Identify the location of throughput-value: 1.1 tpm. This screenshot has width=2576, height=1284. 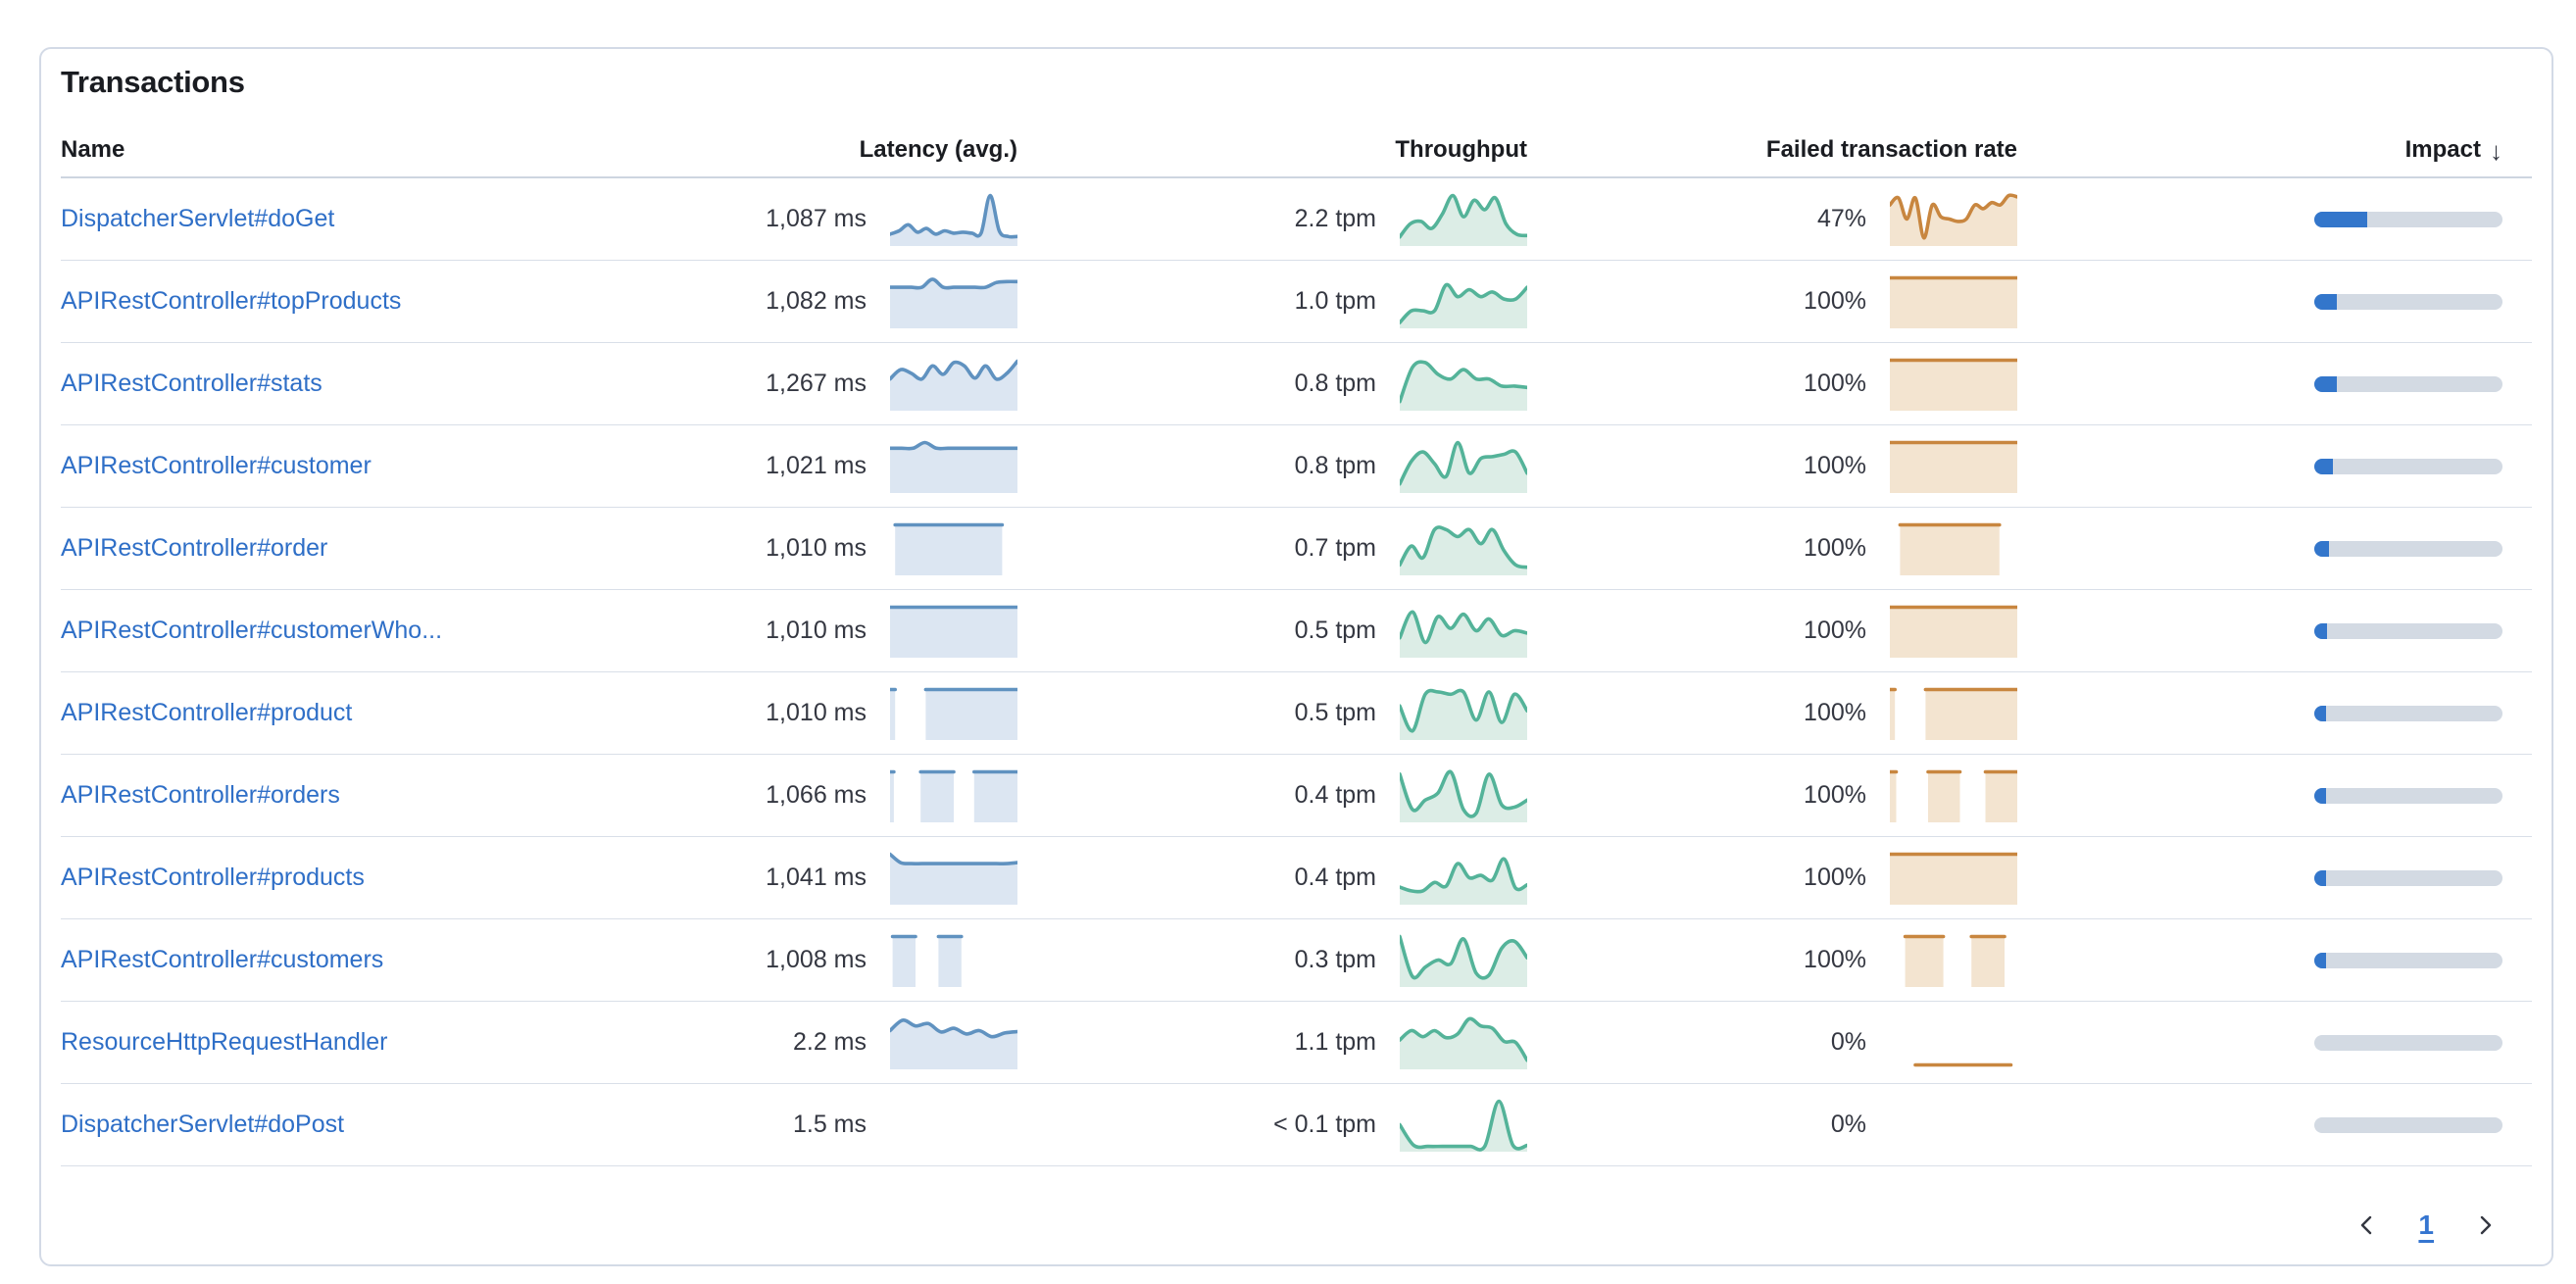
(1335, 1042).